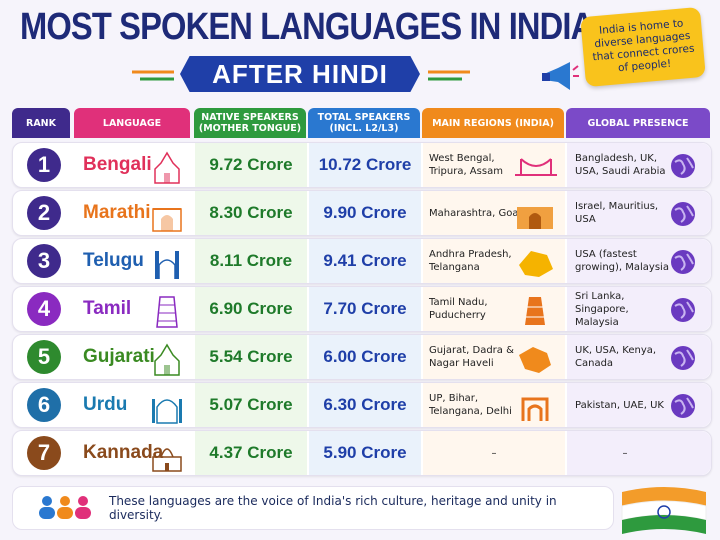 Image resolution: width=720 pixels, height=540 pixels. I want to click on total-speakers: 5.90 Crore, so click(365, 452).